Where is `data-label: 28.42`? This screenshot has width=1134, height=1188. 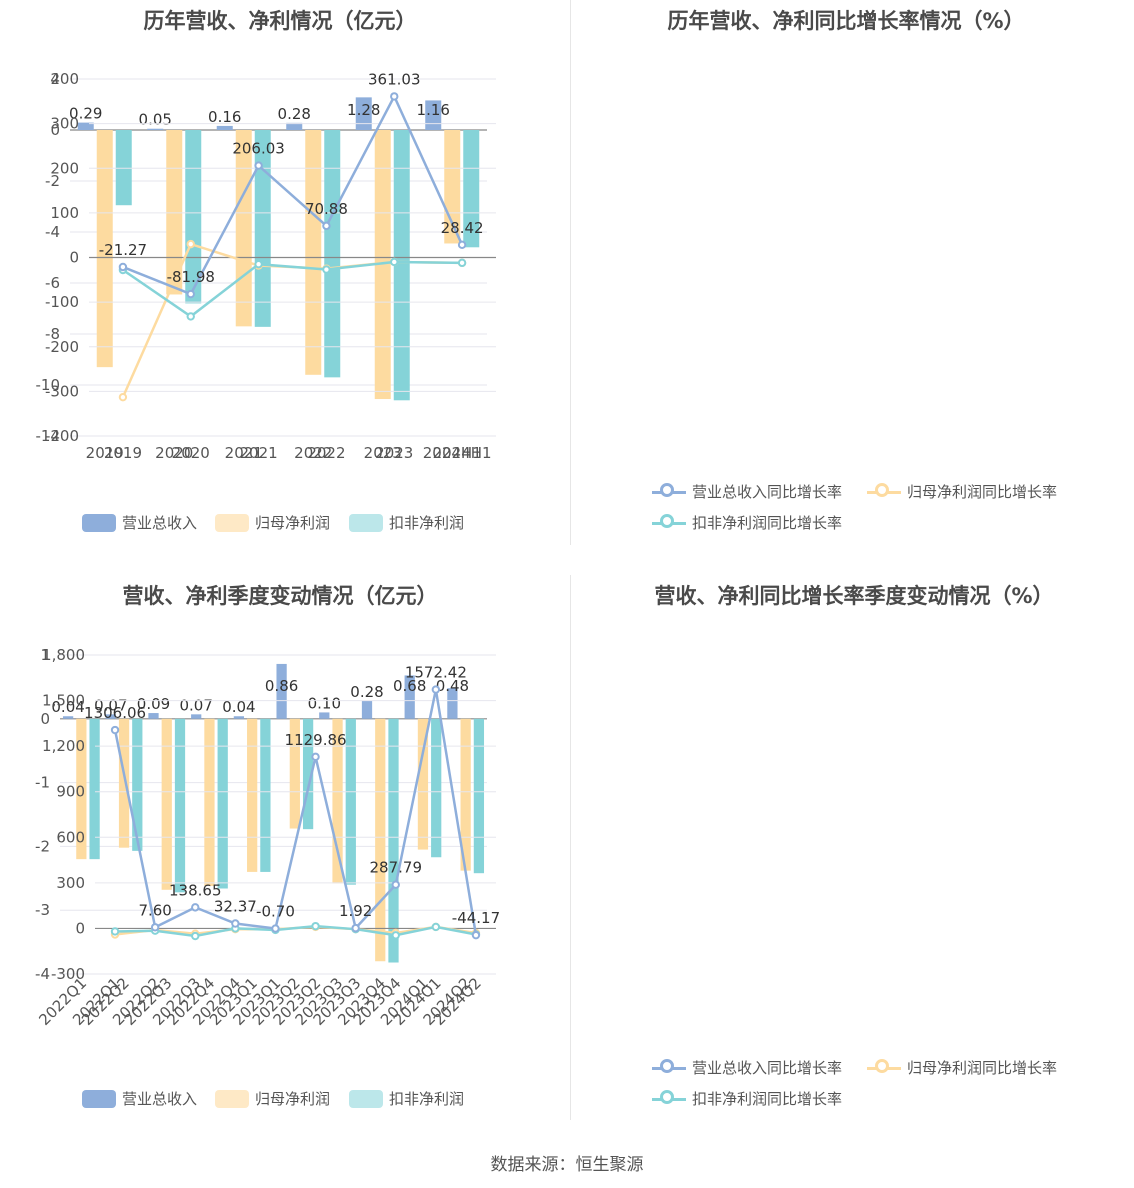
data-label: 28.42 is located at coordinates (462, 228).